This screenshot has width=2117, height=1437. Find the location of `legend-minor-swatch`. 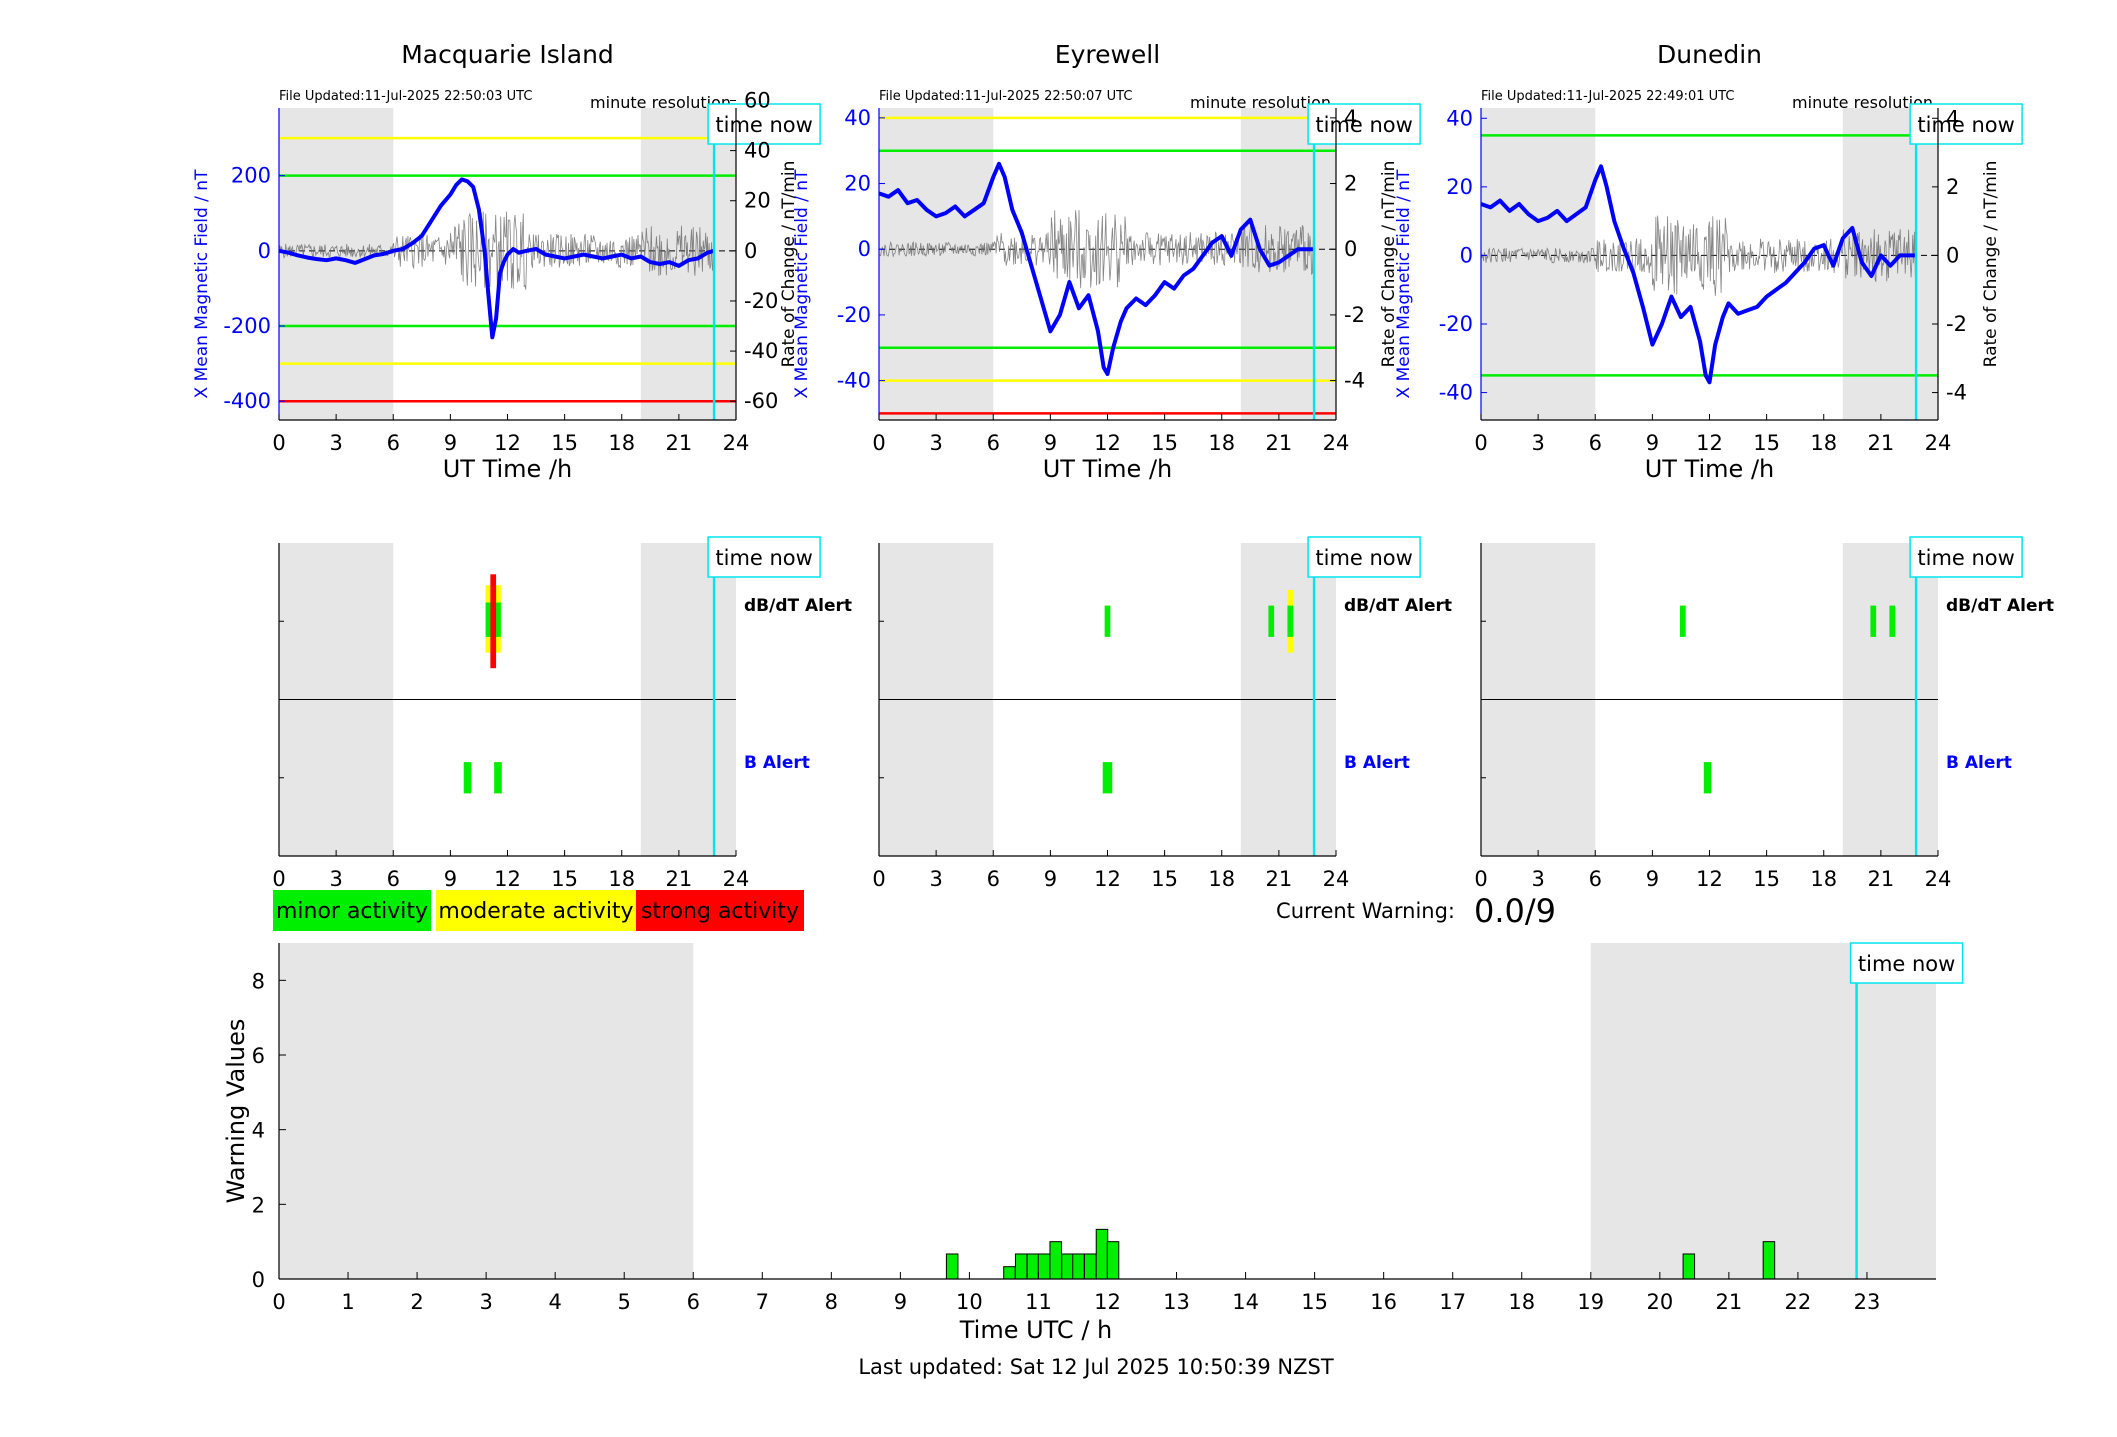

legend-minor-swatch is located at coordinates (352, 910).